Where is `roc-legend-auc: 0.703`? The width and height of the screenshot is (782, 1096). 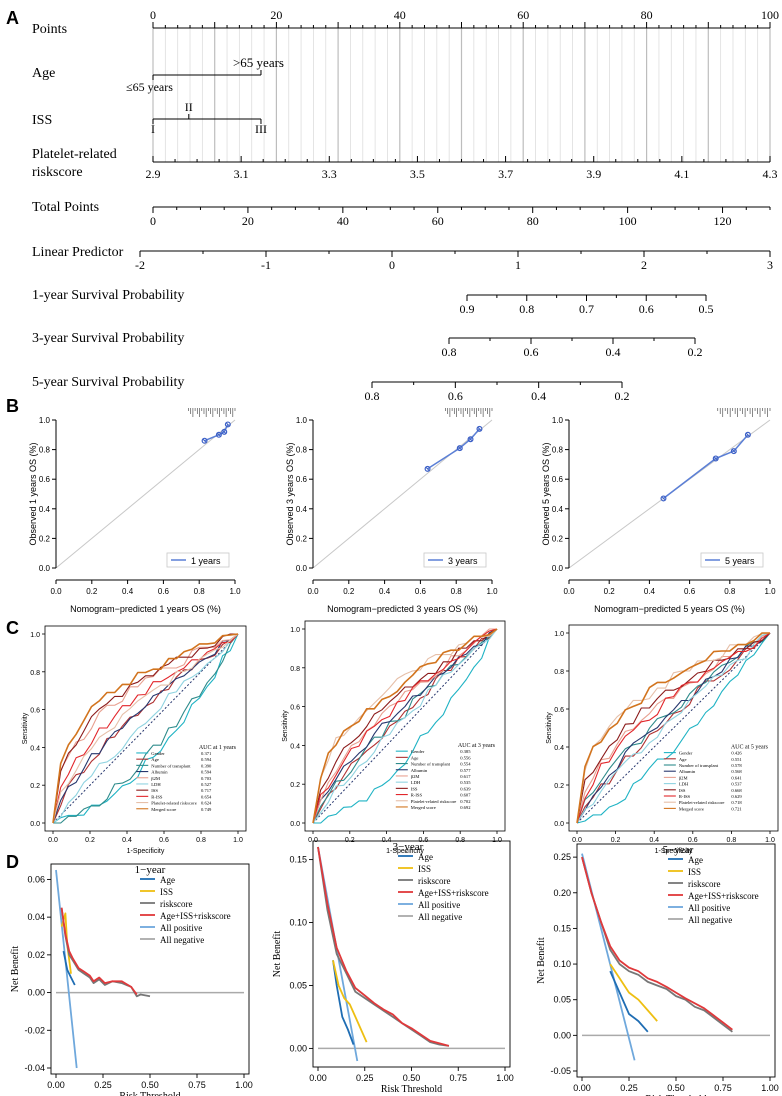
roc-legend-auc: 0.703 is located at coordinates (206, 778).